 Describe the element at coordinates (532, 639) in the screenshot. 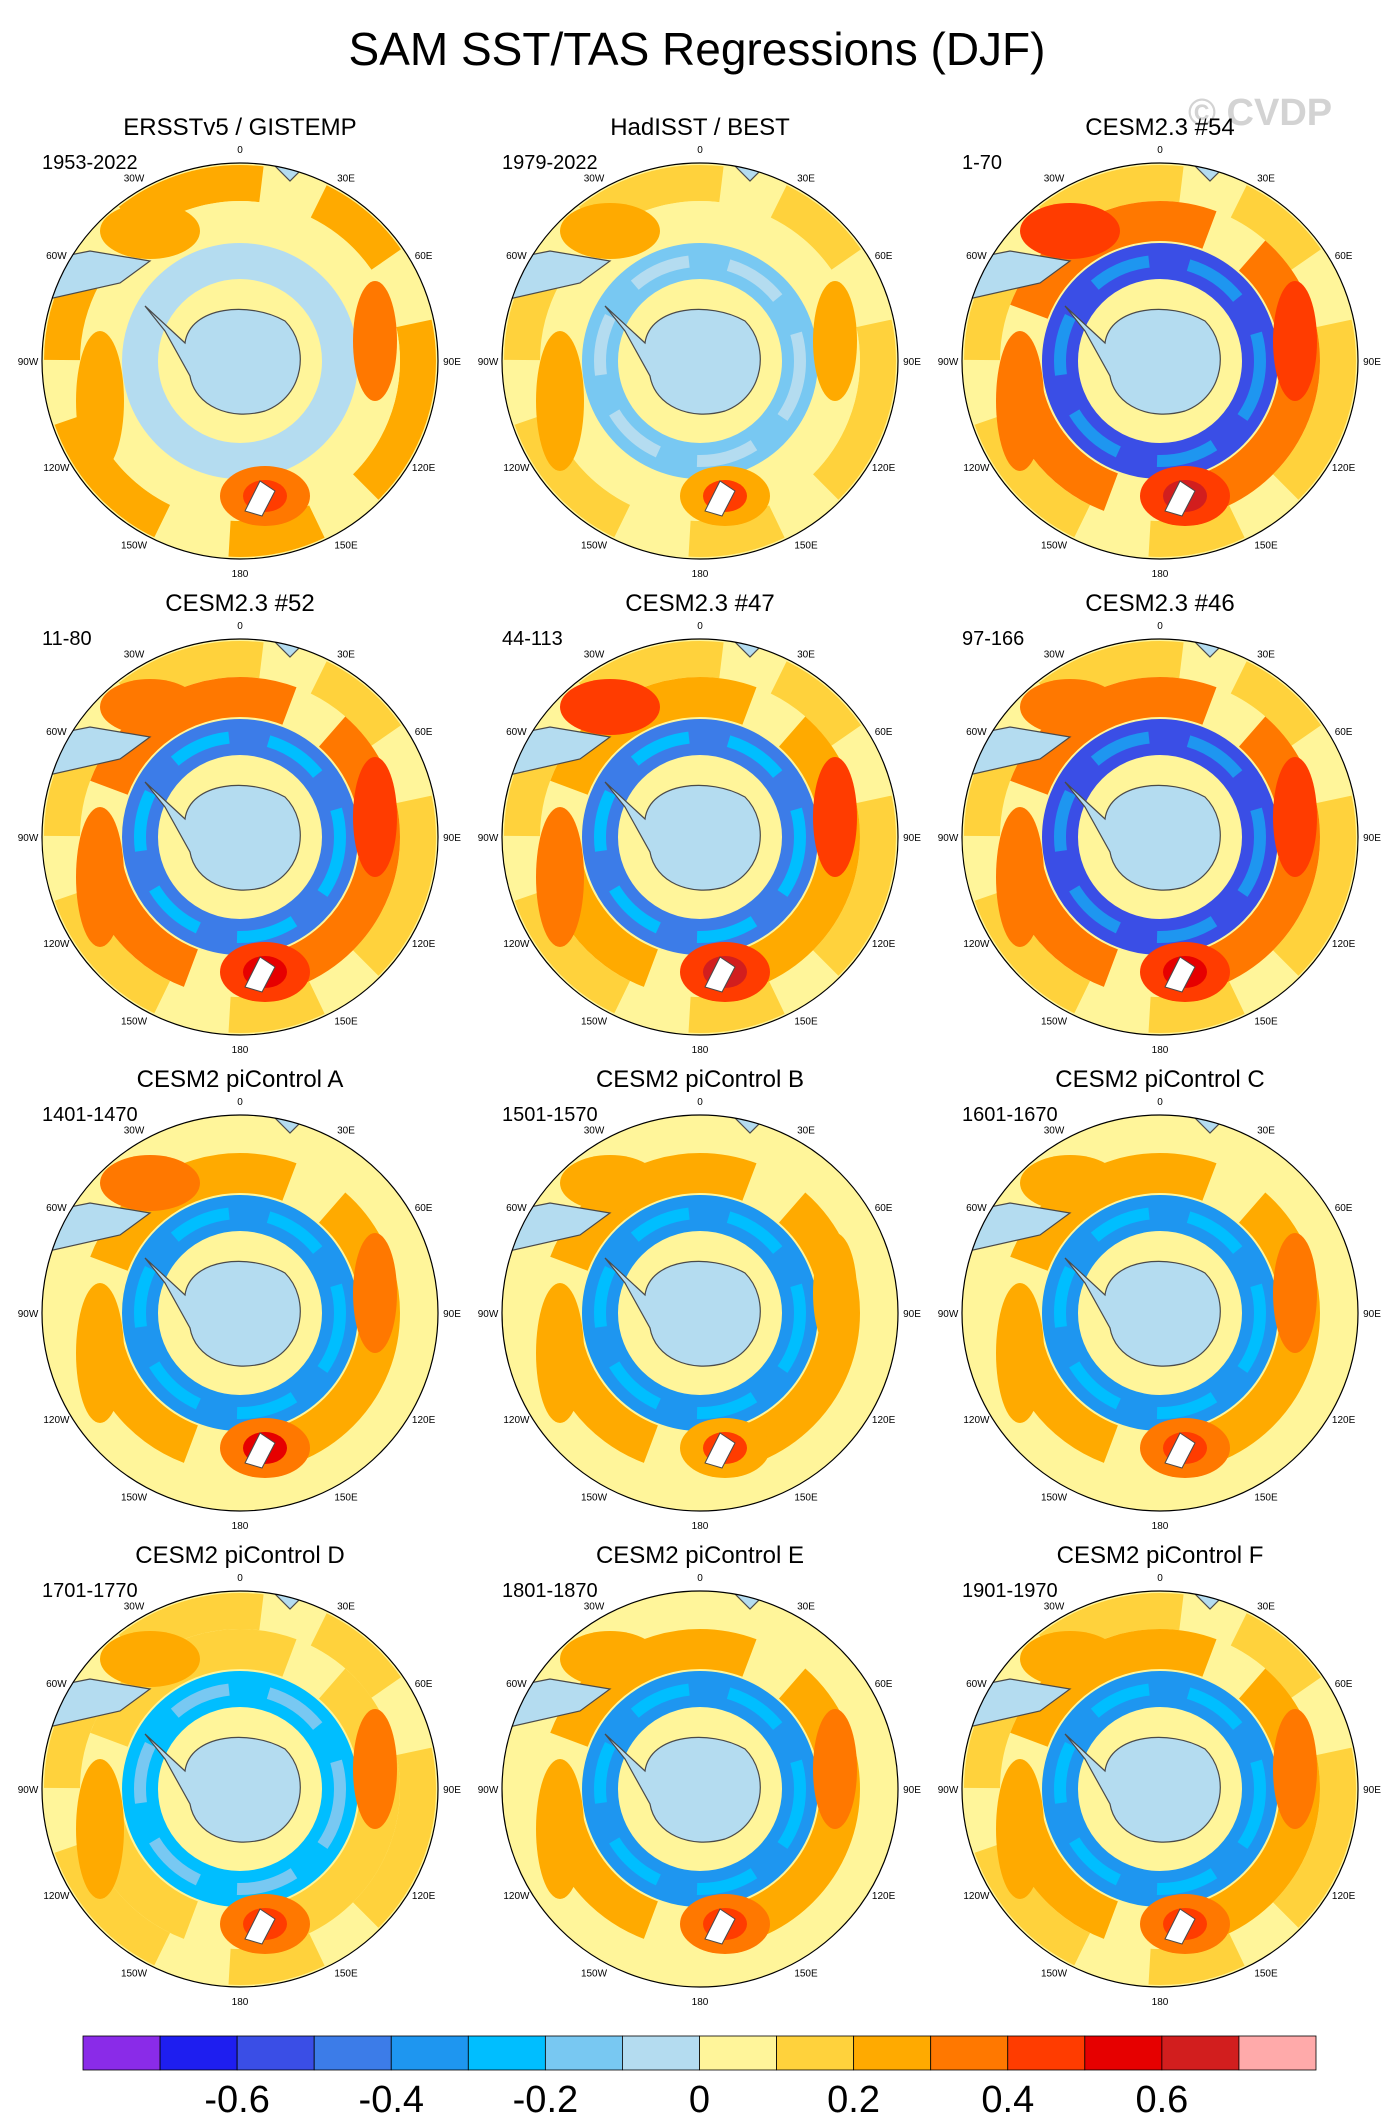

I see `panel-years: 44-113` at that location.